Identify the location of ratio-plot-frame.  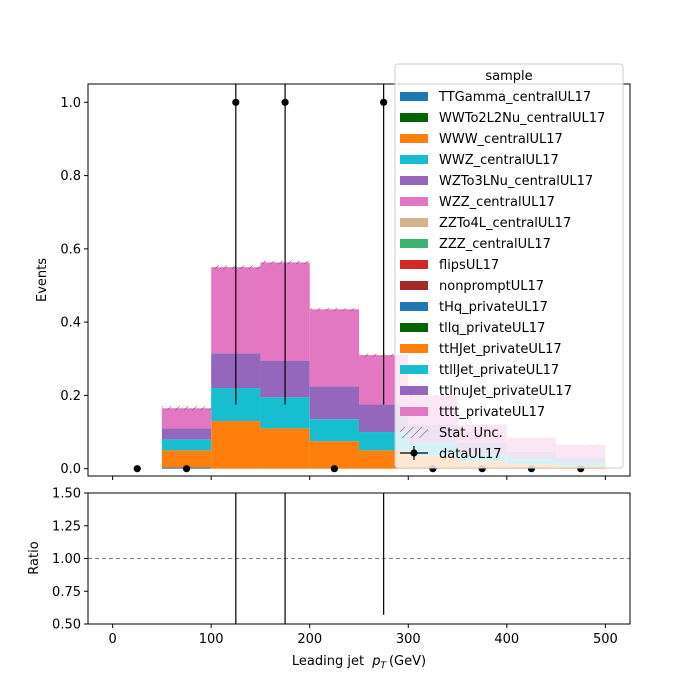
(359, 558).